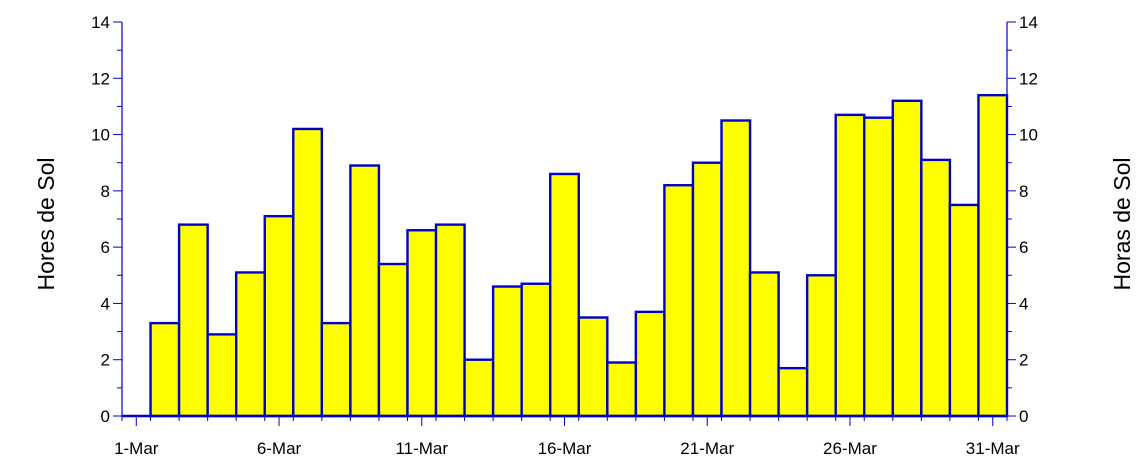 This screenshot has width=1139, height=469. I want to click on y-tick-label-right-8: 8, so click(1023, 191).